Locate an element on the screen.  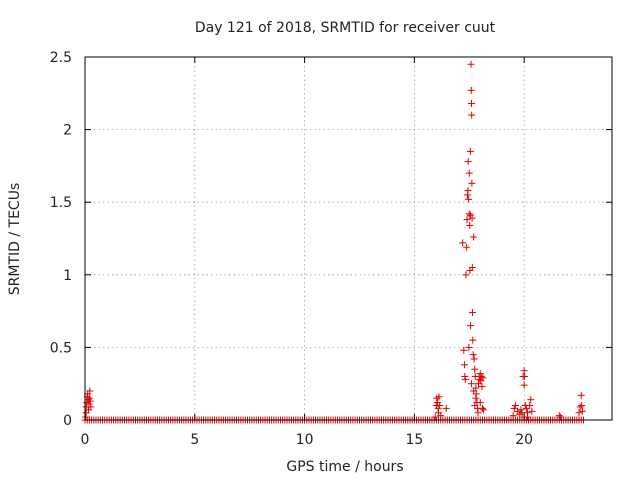
y-tick-labels: 0 0.5 1 1.5 2 2.5 is located at coordinates (61, 239).